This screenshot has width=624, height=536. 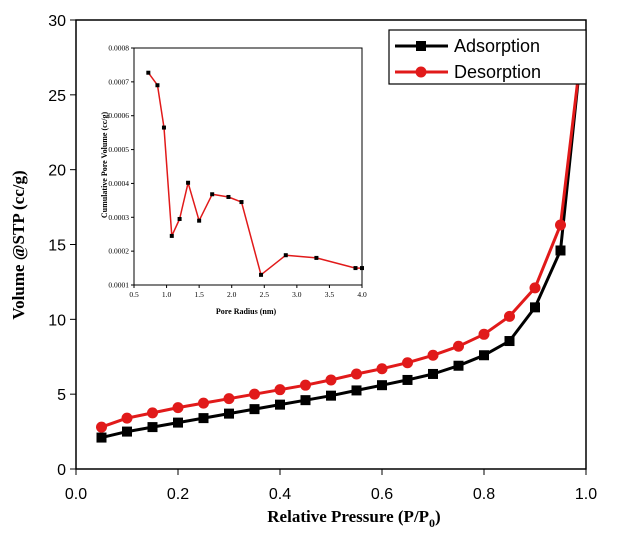 I want to click on inset-x-axis-title: Pore Radius (nm), so click(x=246, y=311).